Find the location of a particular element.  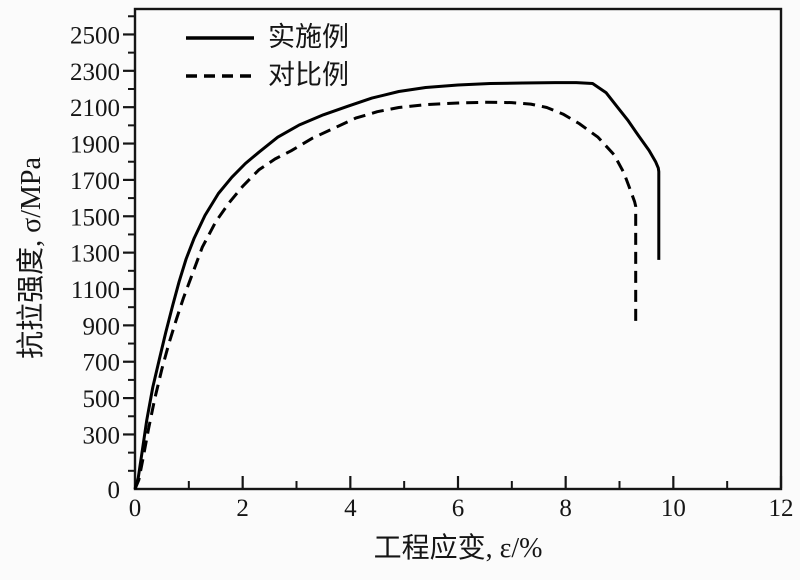

y-tick-label: 1500 is located at coordinates (95, 217).